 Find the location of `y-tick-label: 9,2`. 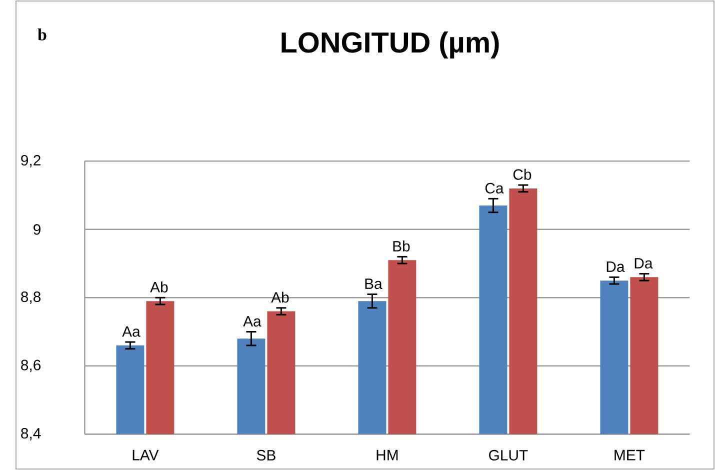

y-tick-label: 9,2 is located at coordinates (30, 161).